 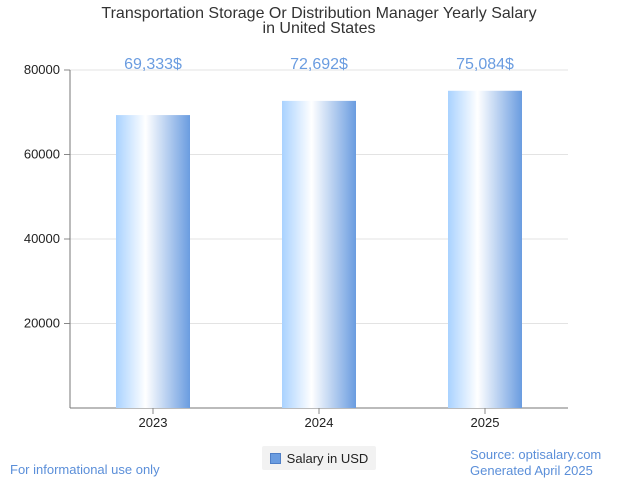 What do you see at coordinates (42, 154) in the screenshot?
I see `y-tick-label: 60000` at bounding box center [42, 154].